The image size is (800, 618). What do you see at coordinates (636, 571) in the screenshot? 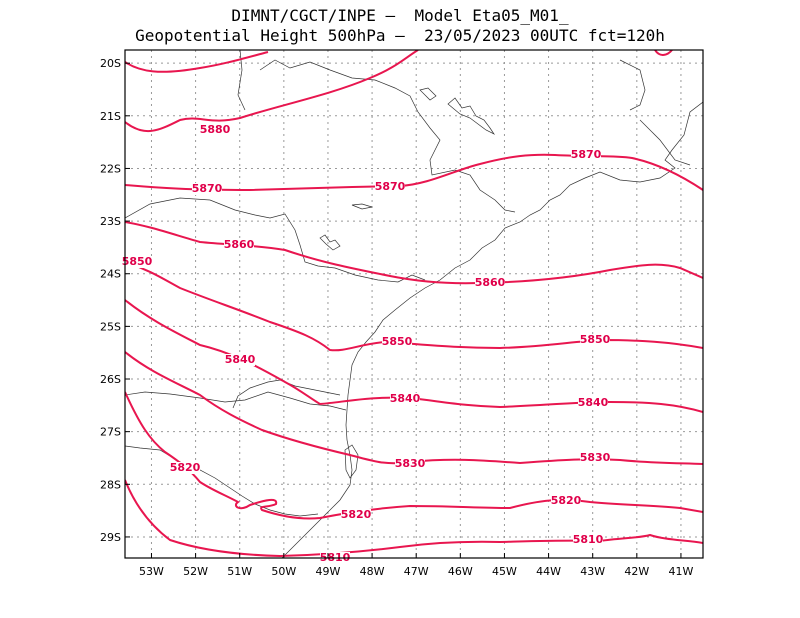
I see `lon-tick-label: 42W` at bounding box center [636, 571].